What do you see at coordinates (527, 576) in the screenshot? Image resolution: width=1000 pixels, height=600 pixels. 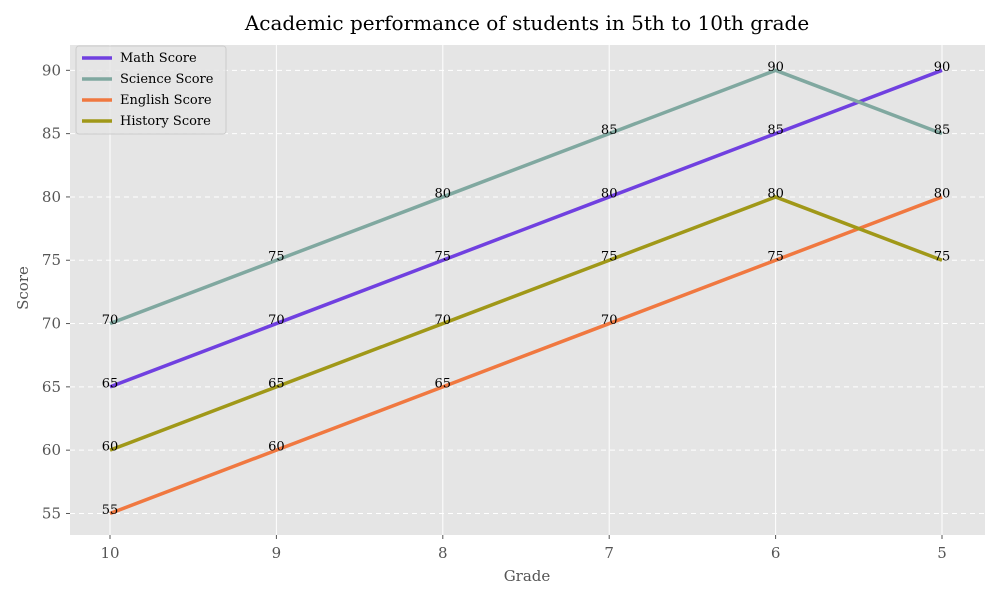 I see `x-axis-label: Grade` at bounding box center [527, 576].